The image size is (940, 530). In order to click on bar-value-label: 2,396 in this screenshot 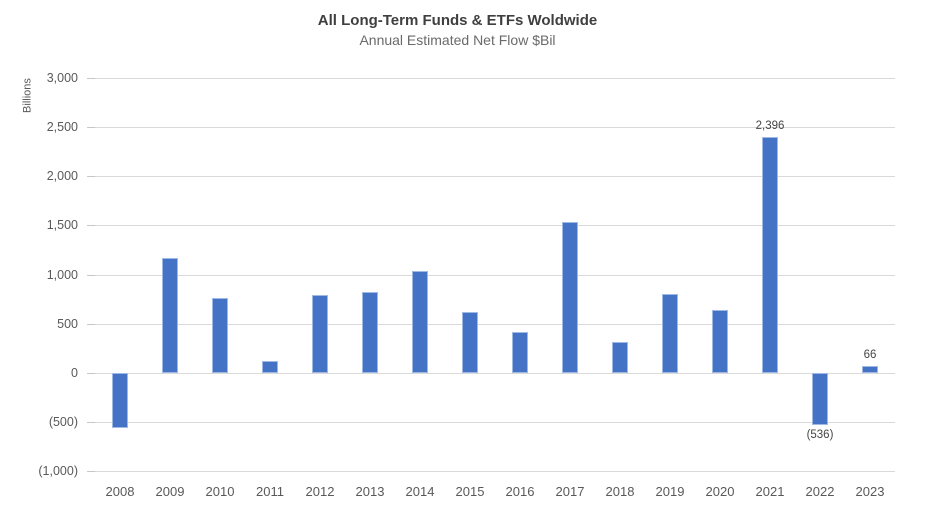, I will do `click(770, 126)`.